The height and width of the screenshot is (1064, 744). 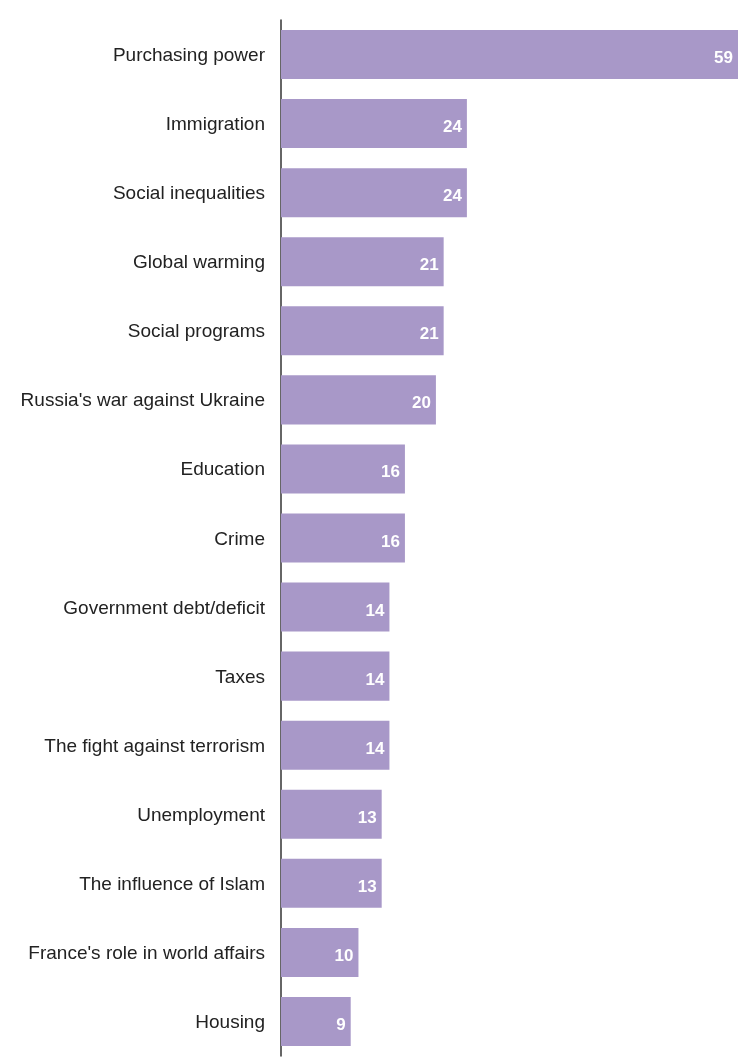 I want to click on y-tick-label: Crime, so click(x=239, y=538).